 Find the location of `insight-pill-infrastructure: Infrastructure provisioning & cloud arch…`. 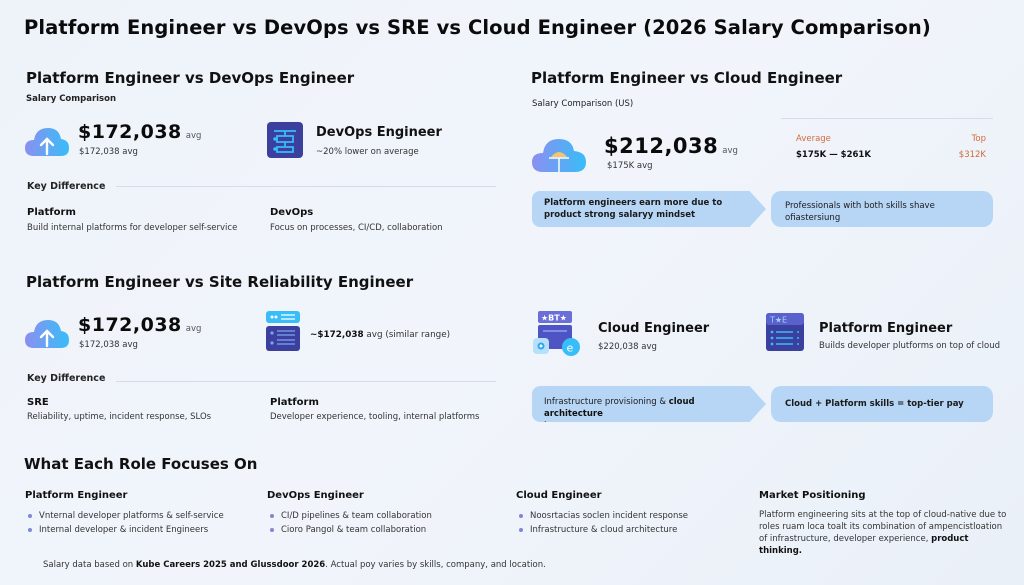

insight-pill-infrastructure: Infrastructure provisioning & cloud arch… is located at coordinates (649, 404).